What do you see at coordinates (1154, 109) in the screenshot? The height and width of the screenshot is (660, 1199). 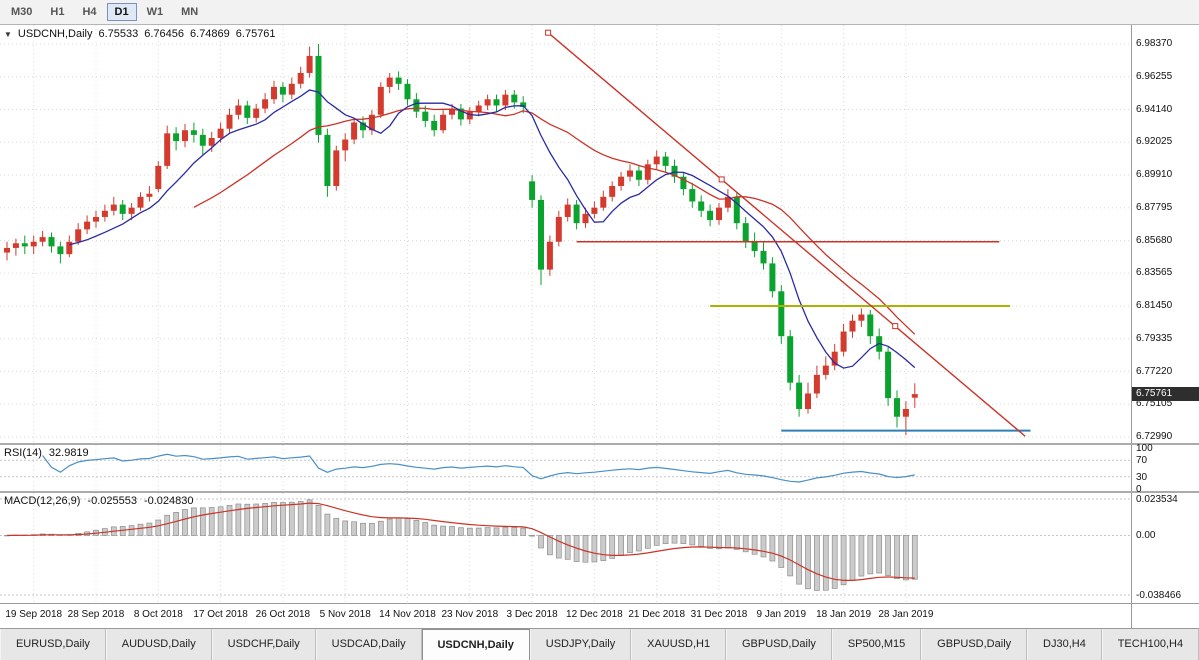 I see `price-axis-label: 6.94140` at bounding box center [1154, 109].